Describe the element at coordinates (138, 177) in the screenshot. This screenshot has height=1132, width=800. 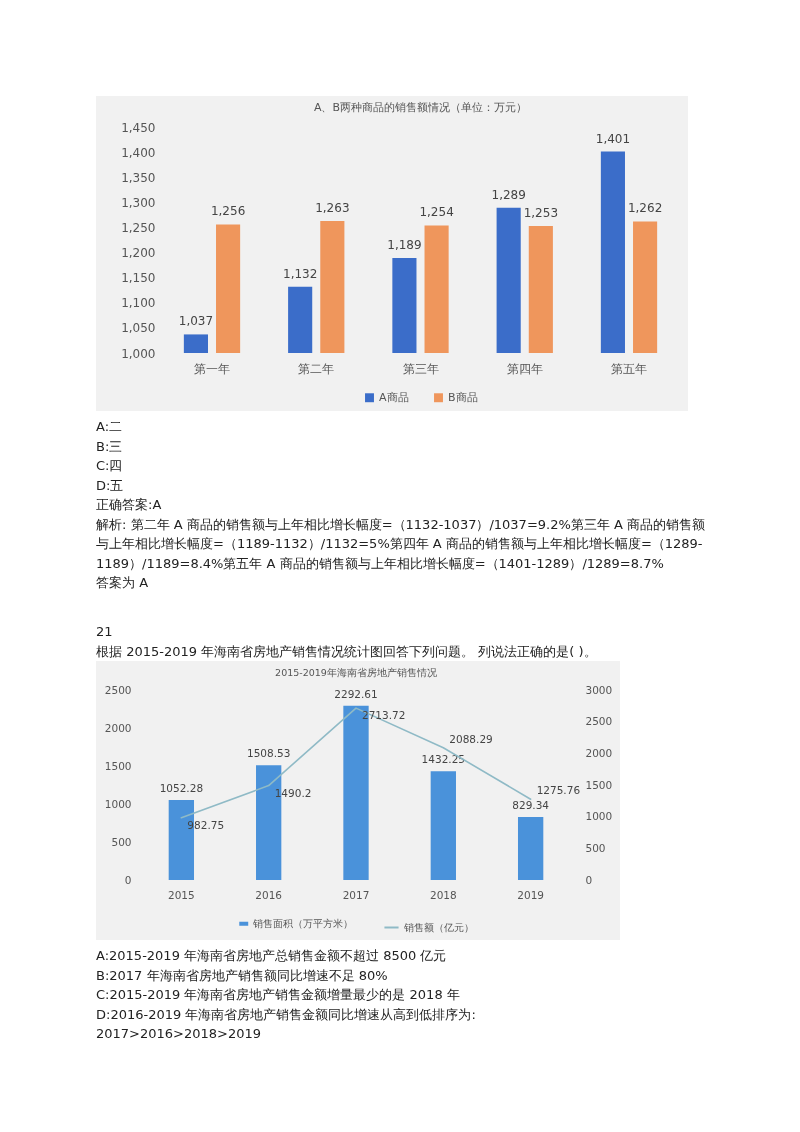
I see `y-tick-label: 1,350` at that location.